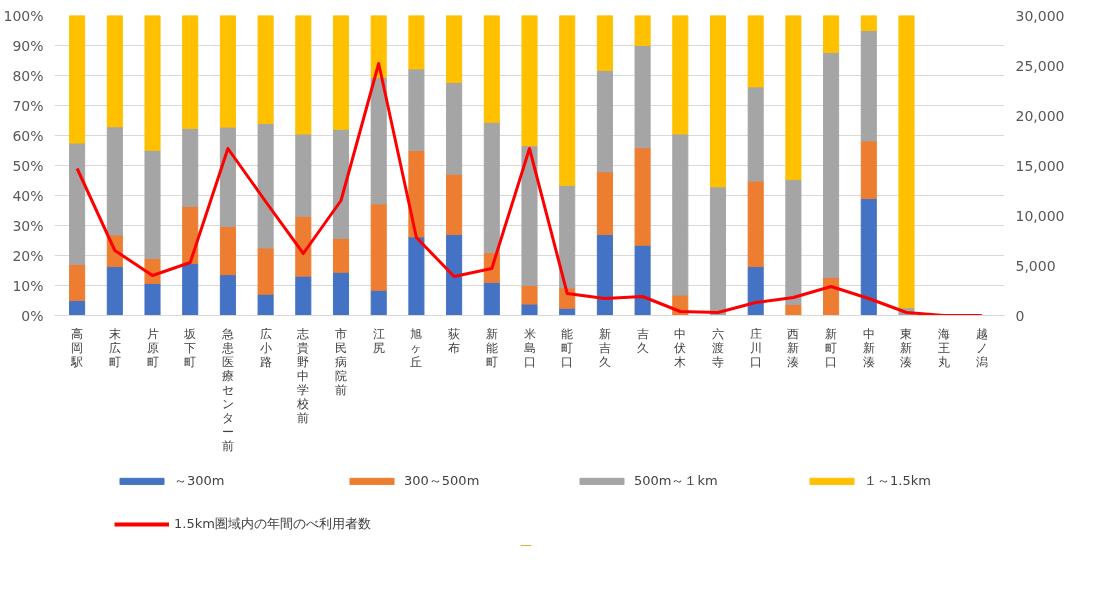  I want to click on y-tick-label: 60%, so click(28, 135).